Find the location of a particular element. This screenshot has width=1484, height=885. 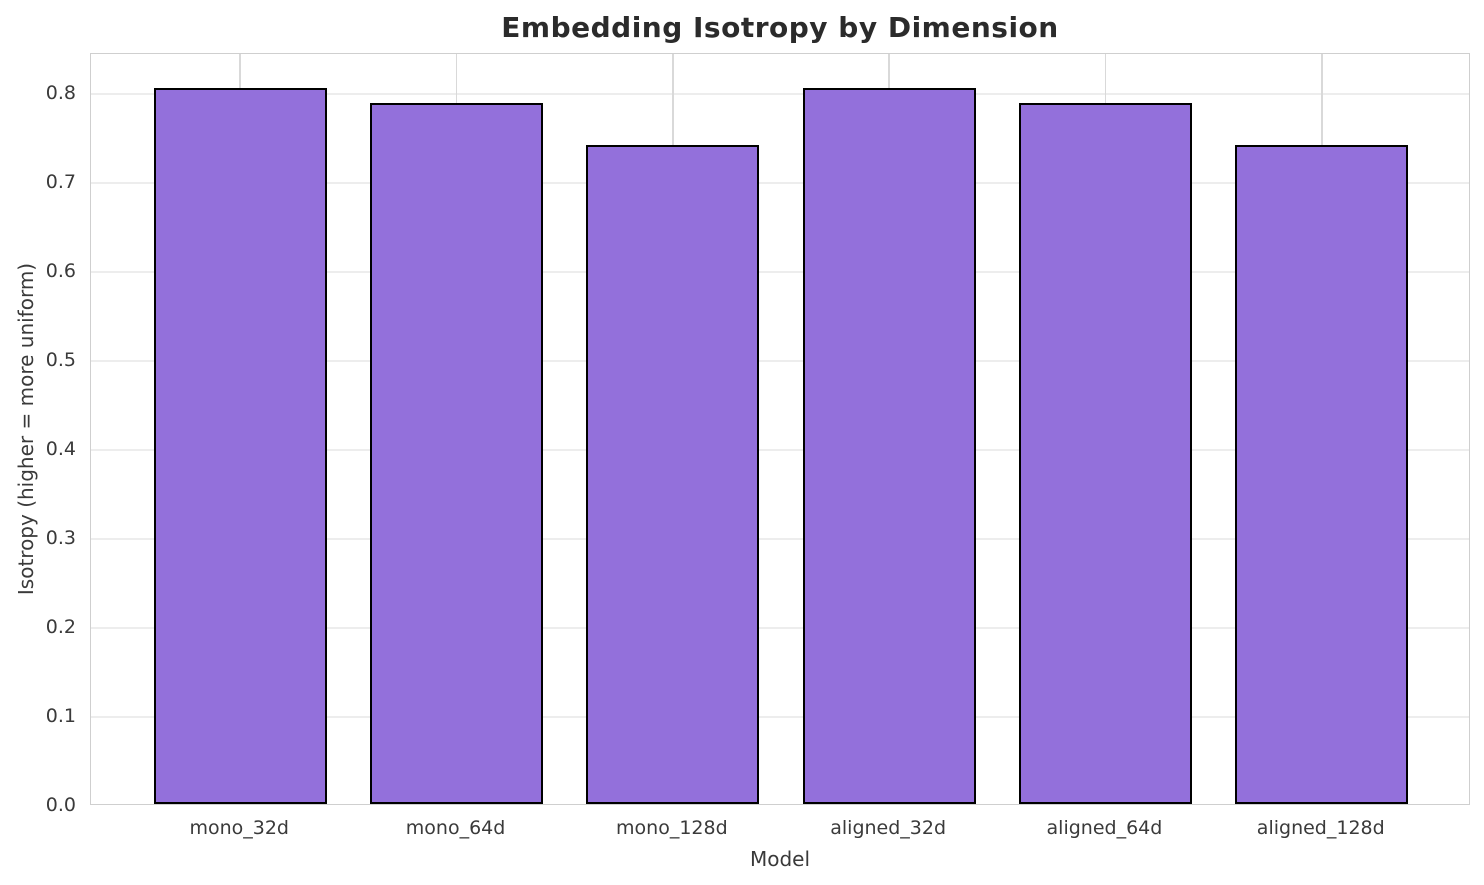

x-tick-label-mono_64d: mono_64d is located at coordinates (455, 828).